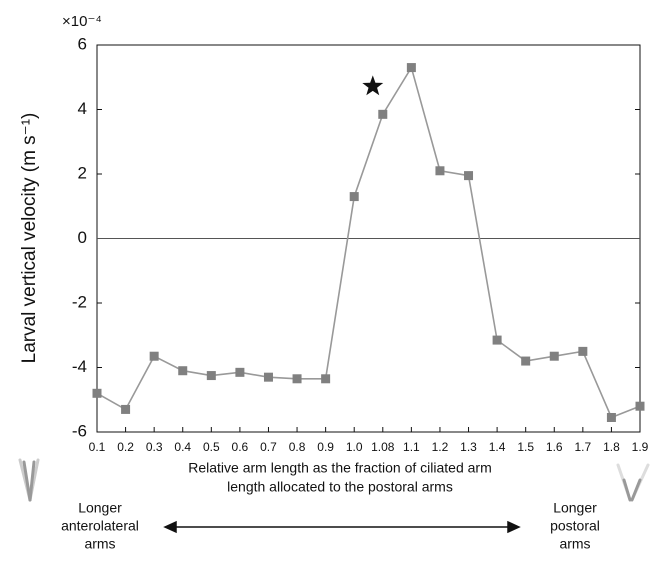 The width and height of the screenshot is (660, 562). Describe the element at coordinates (182, 447) in the screenshot. I see `x-tick-label: 0.4` at that location.